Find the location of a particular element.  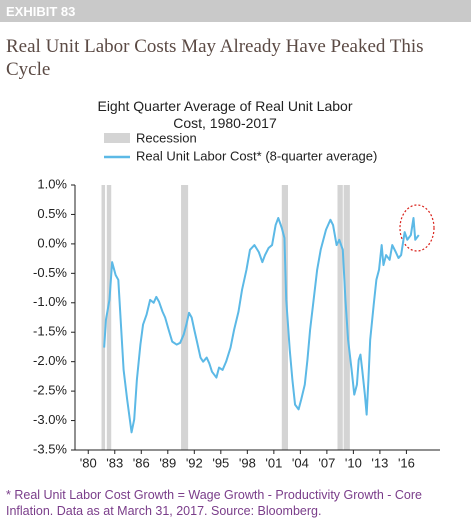

x-tick-label: '92 is located at coordinates (194, 462).